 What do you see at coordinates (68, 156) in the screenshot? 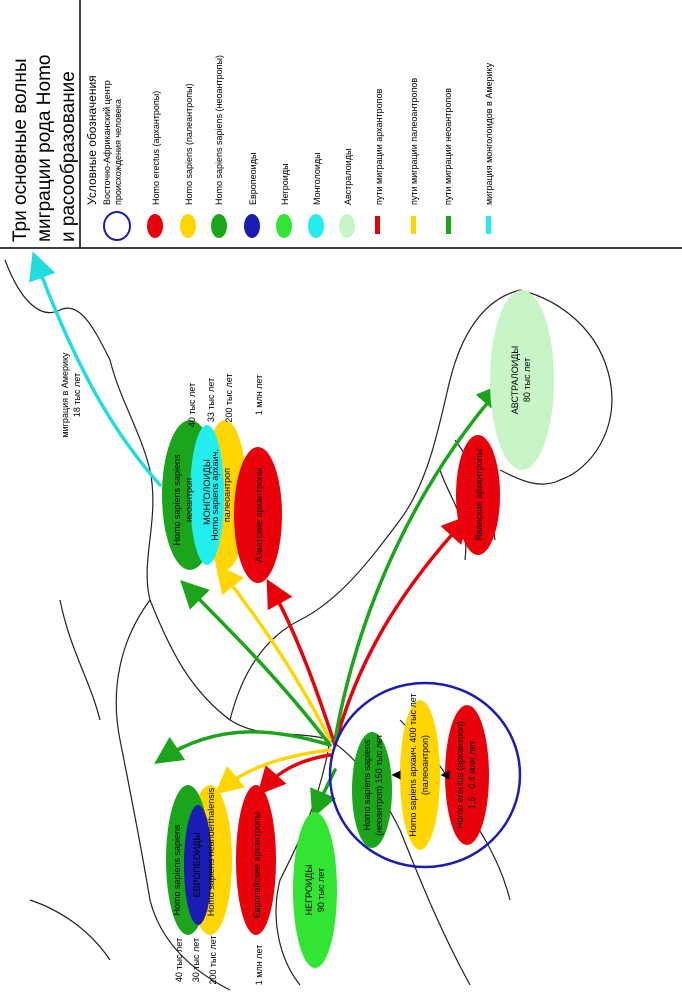
I see `title-line: и расообразование` at bounding box center [68, 156].